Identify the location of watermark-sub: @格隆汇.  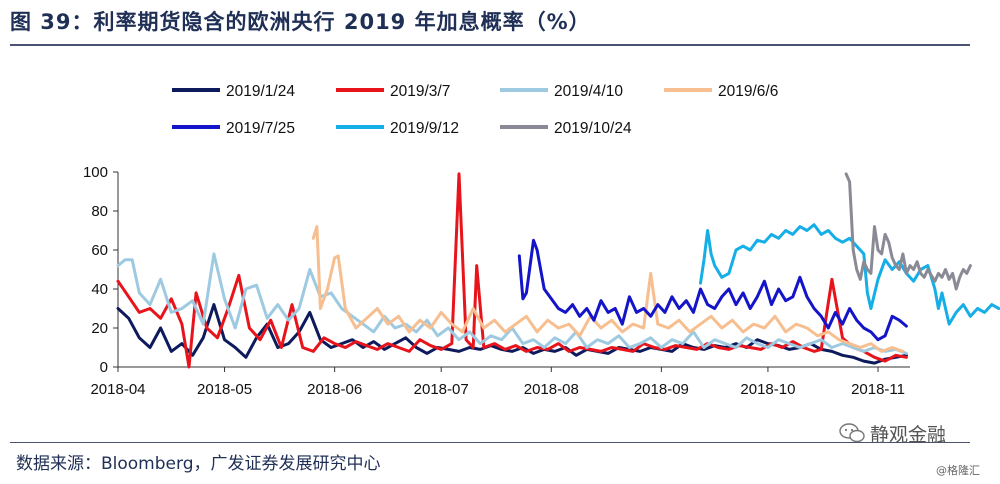
(958, 470).